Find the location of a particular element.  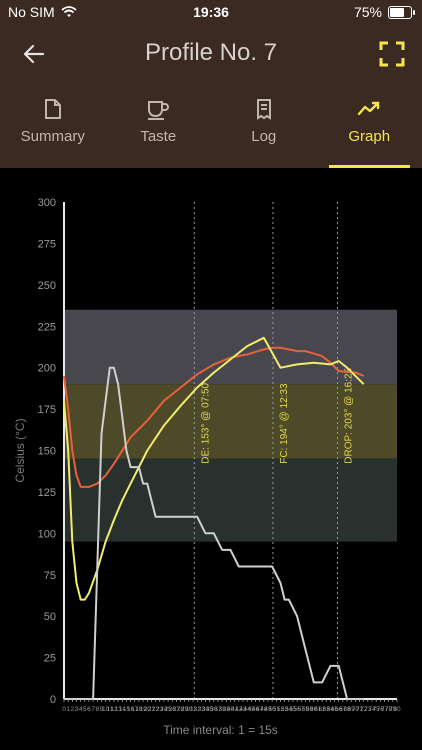

x-tick-label-42: 42 is located at coordinates (239, 709).